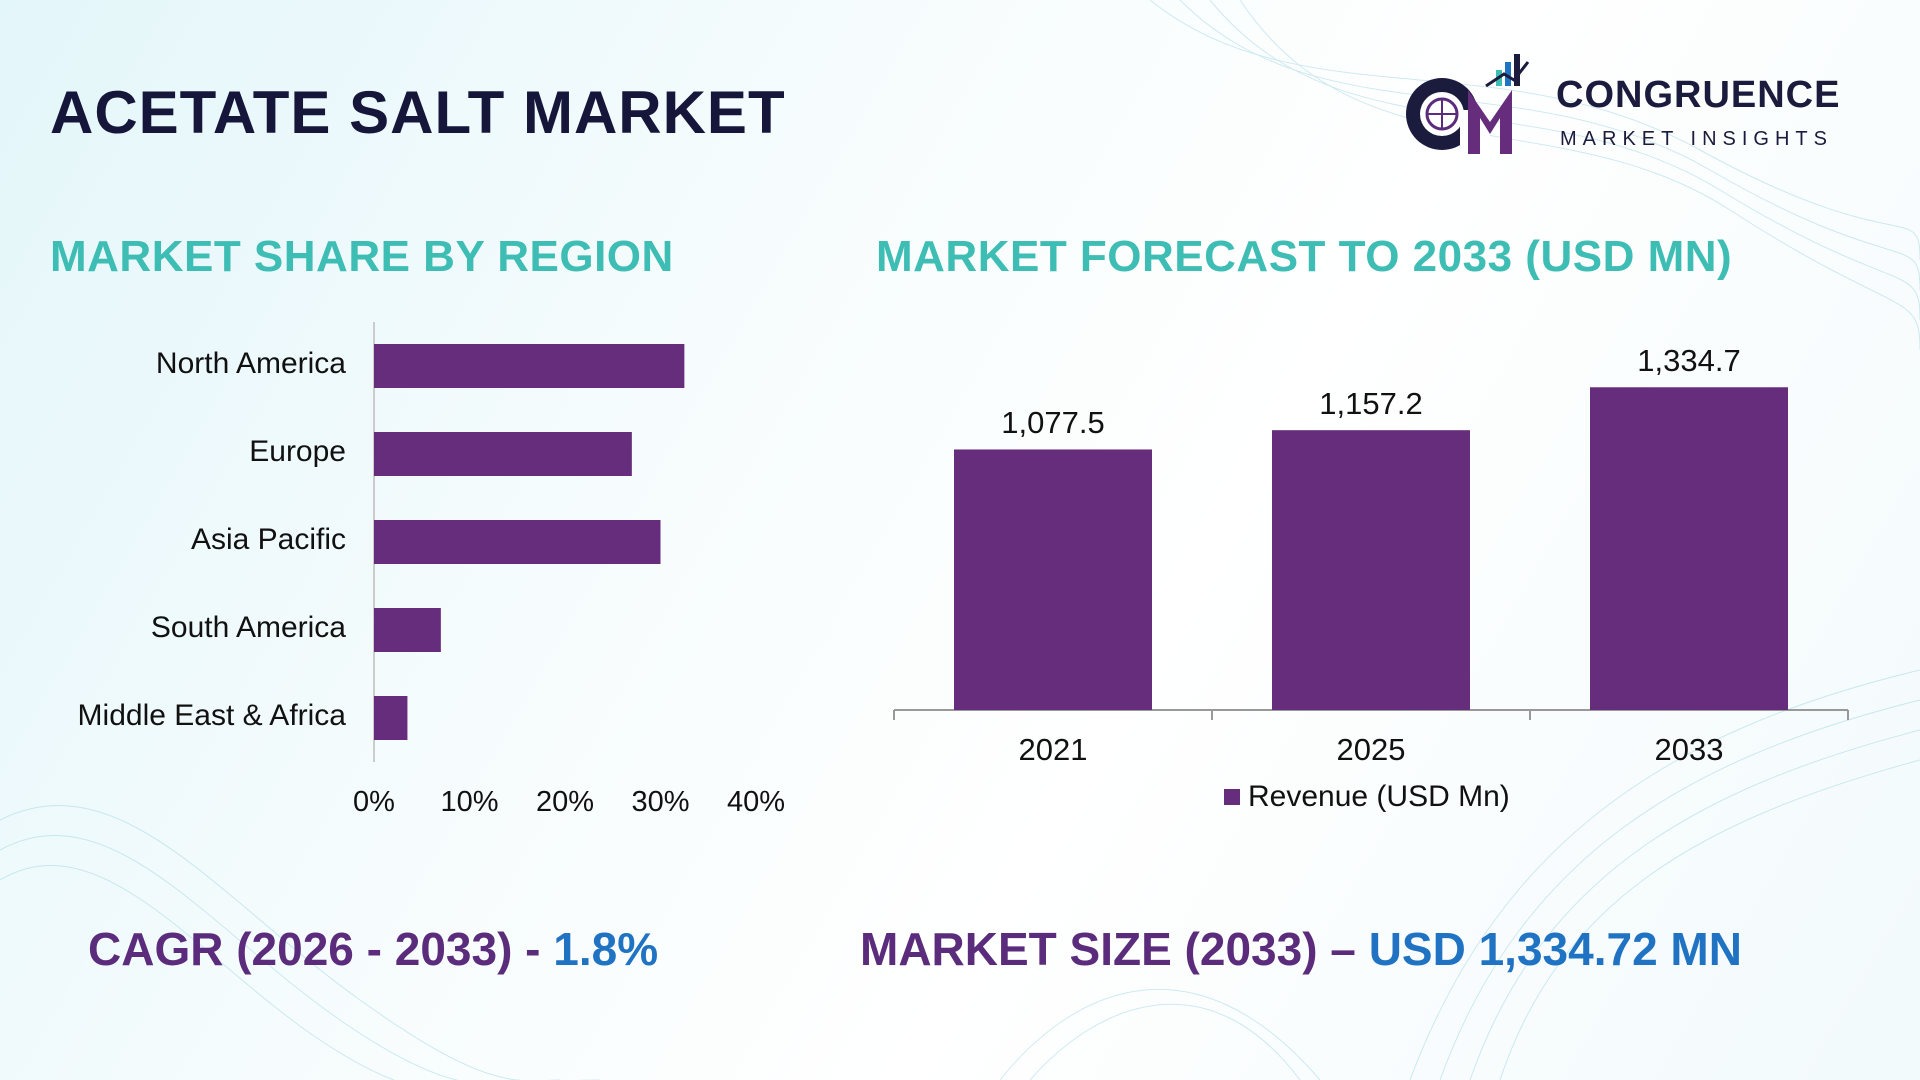 The width and height of the screenshot is (1920, 1080). I want to click on forecast-legend: Revenue (USD Mn), so click(1367, 797).